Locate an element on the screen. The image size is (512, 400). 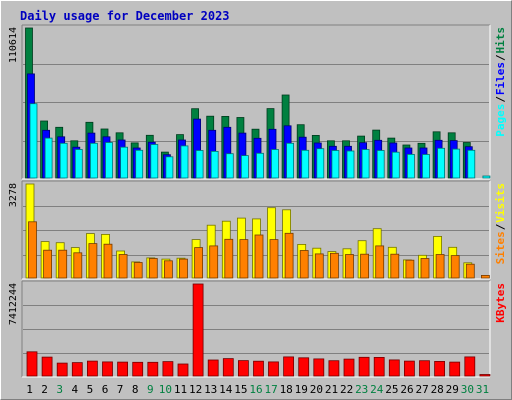
x-tick-label-day-30: 30 is located at coordinates (467, 389).